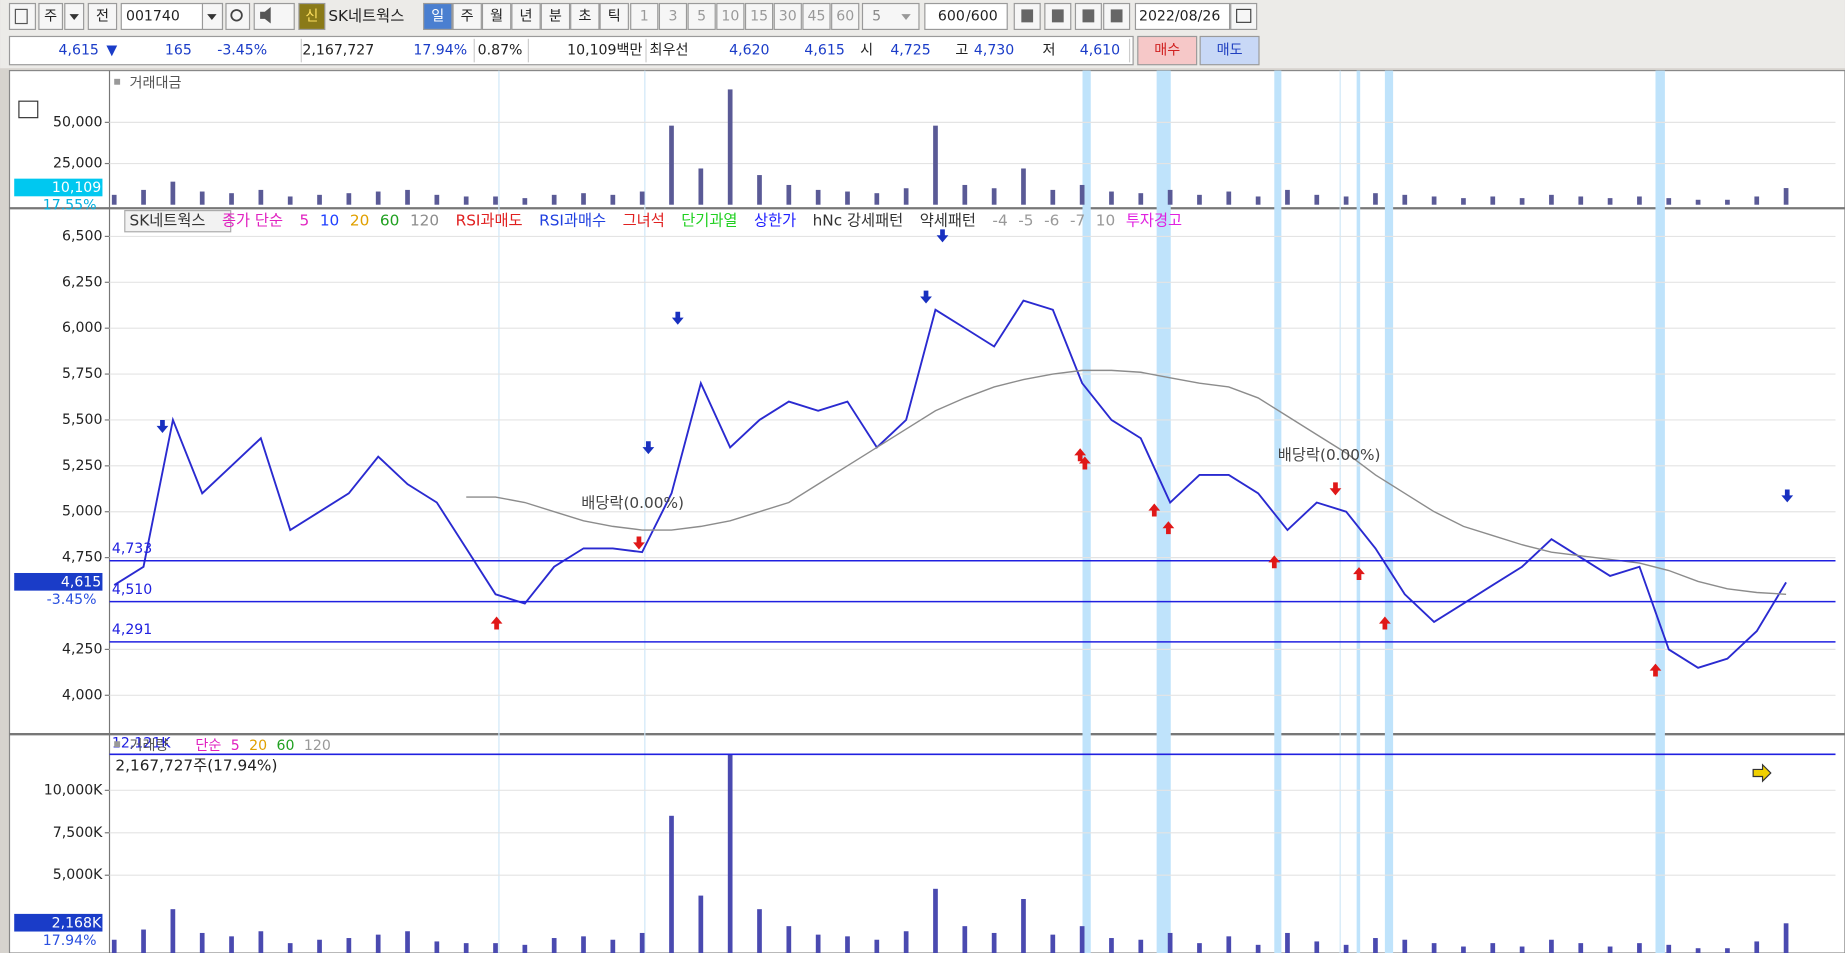 This screenshot has width=1845, height=953. What do you see at coordinates (366, 16) in the screenshot?
I see `stock-name: SK네트웍스` at bounding box center [366, 16].